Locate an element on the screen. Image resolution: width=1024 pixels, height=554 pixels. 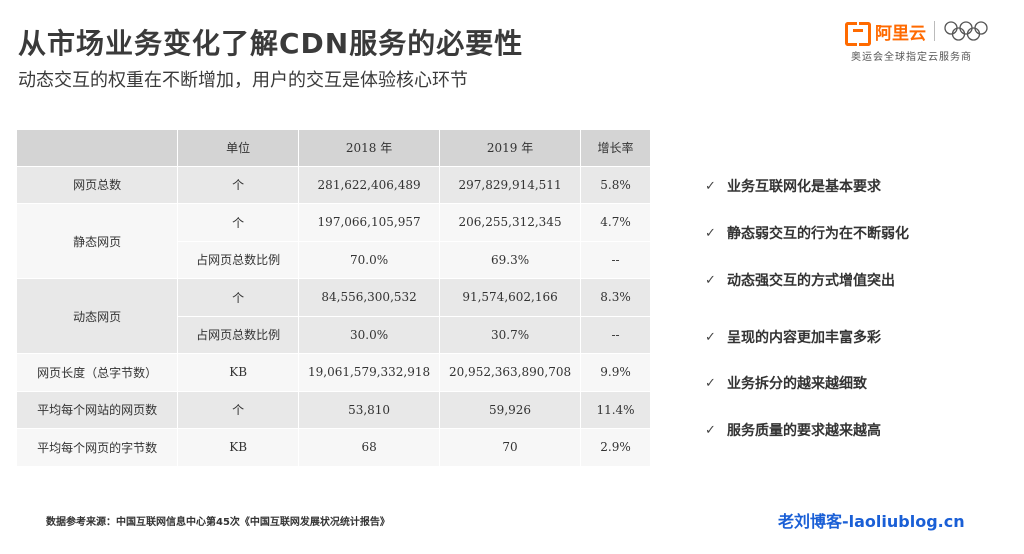
data-source-note: 数据参考来源：中国互联网信息中心第45次《中国互联网发展状况统计报告》 is located at coordinates (218, 522).